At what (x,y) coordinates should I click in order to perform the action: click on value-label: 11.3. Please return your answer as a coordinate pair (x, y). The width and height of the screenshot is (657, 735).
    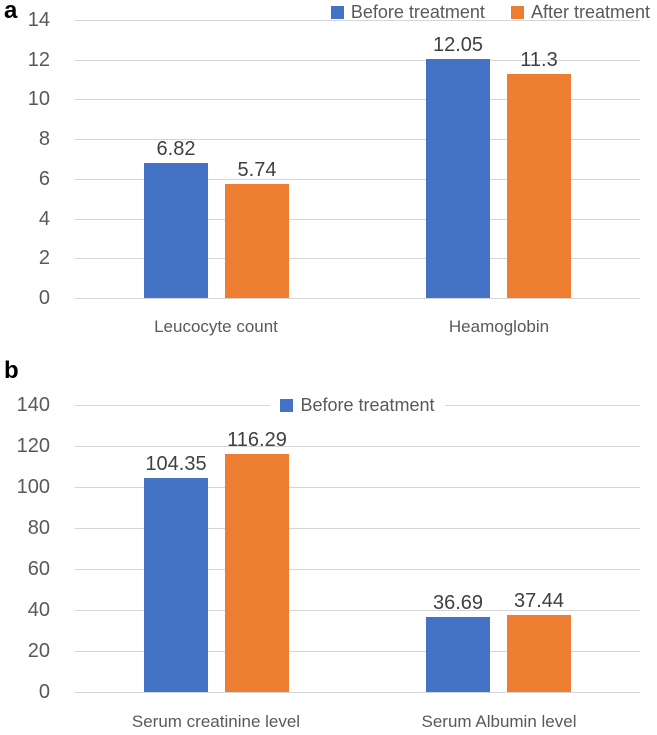
    Looking at the image, I should click on (539, 60).